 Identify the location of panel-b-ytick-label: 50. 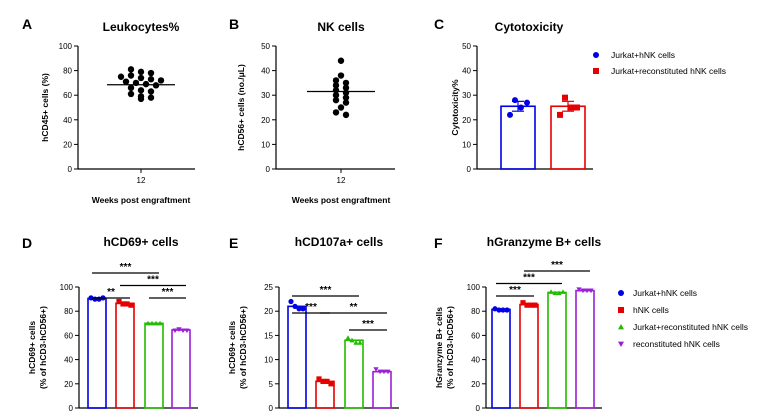
(265, 46).